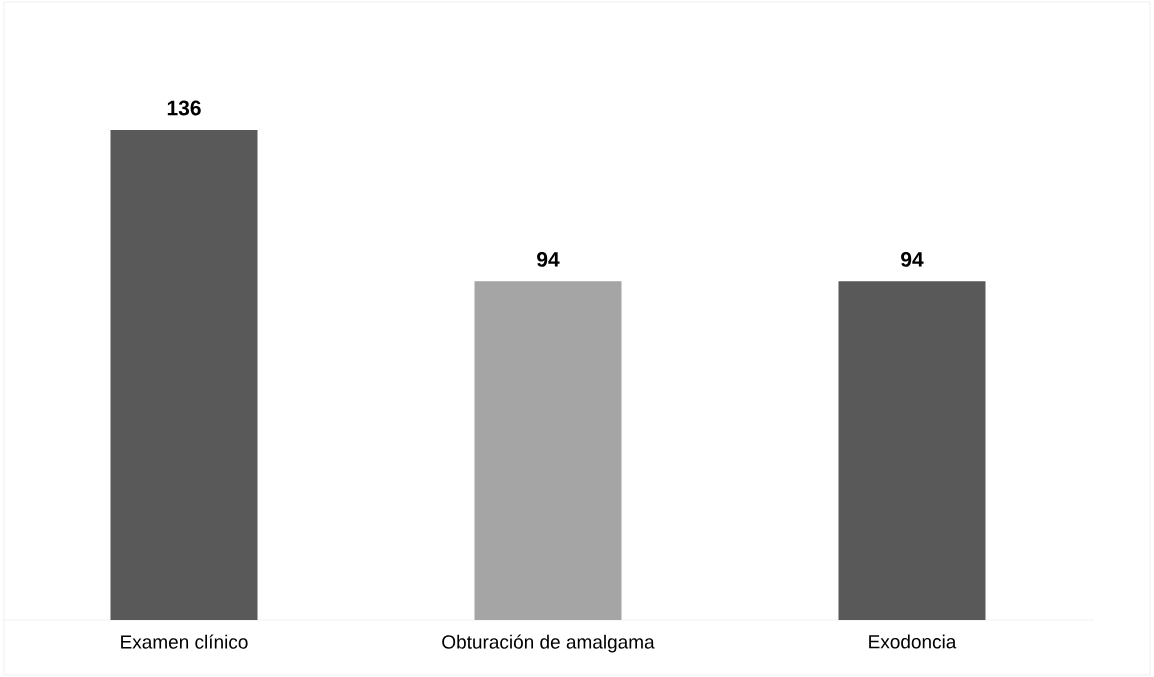  I want to click on x-tick-label: Exodoncia, so click(913, 641).